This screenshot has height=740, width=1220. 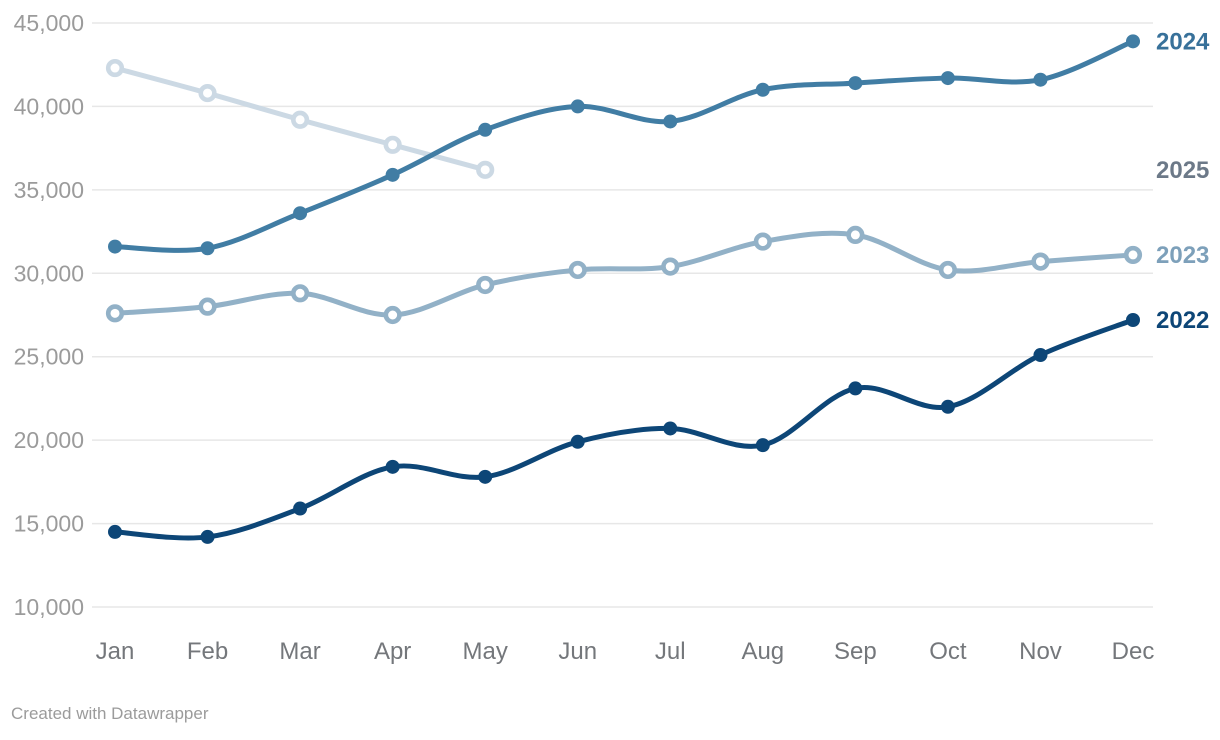 I want to click on data-point-2022-Sep, so click(x=855, y=388).